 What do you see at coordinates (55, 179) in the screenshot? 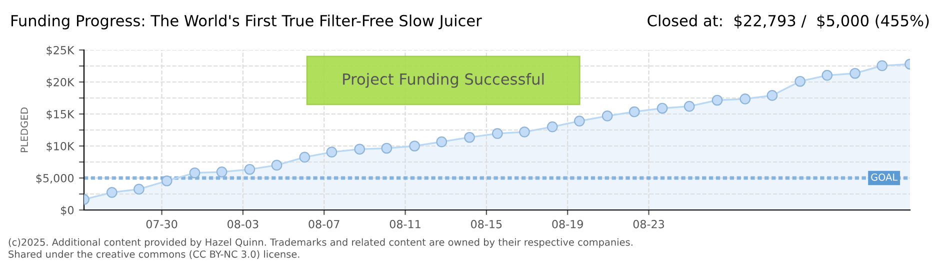
I see `y-tick-label: $5,000` at bounding box center [55, 179].